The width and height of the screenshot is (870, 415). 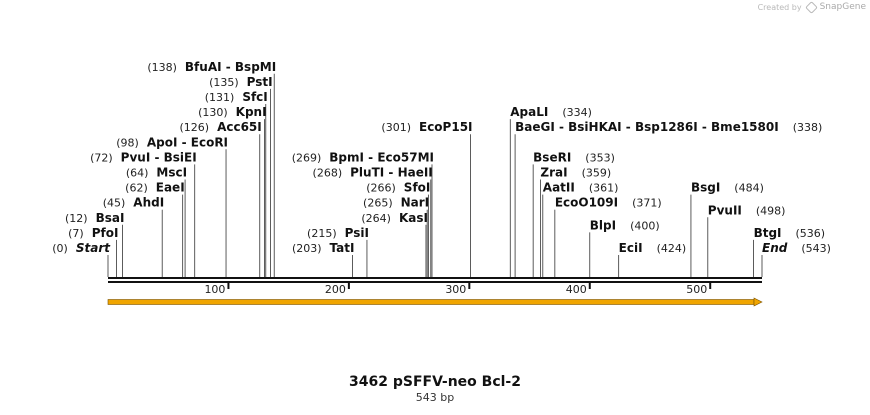 What do you see at coordinates (236, 183) in the screenshot?
I see `site-sfci: (131) SfcI` at bounding box center [236, 183].